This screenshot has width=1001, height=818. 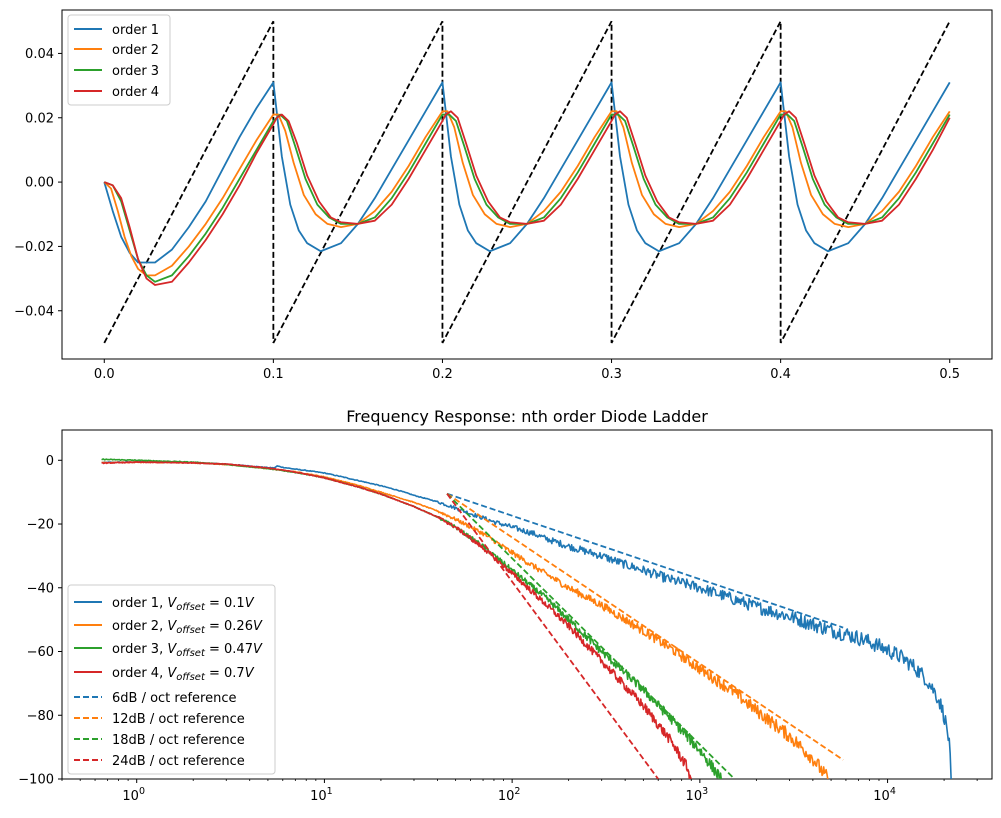 What do you see at coordinates (135, 50) in the screenshot?
I see `legend-label-order-2: order 2` at bounding box center [135, 50].